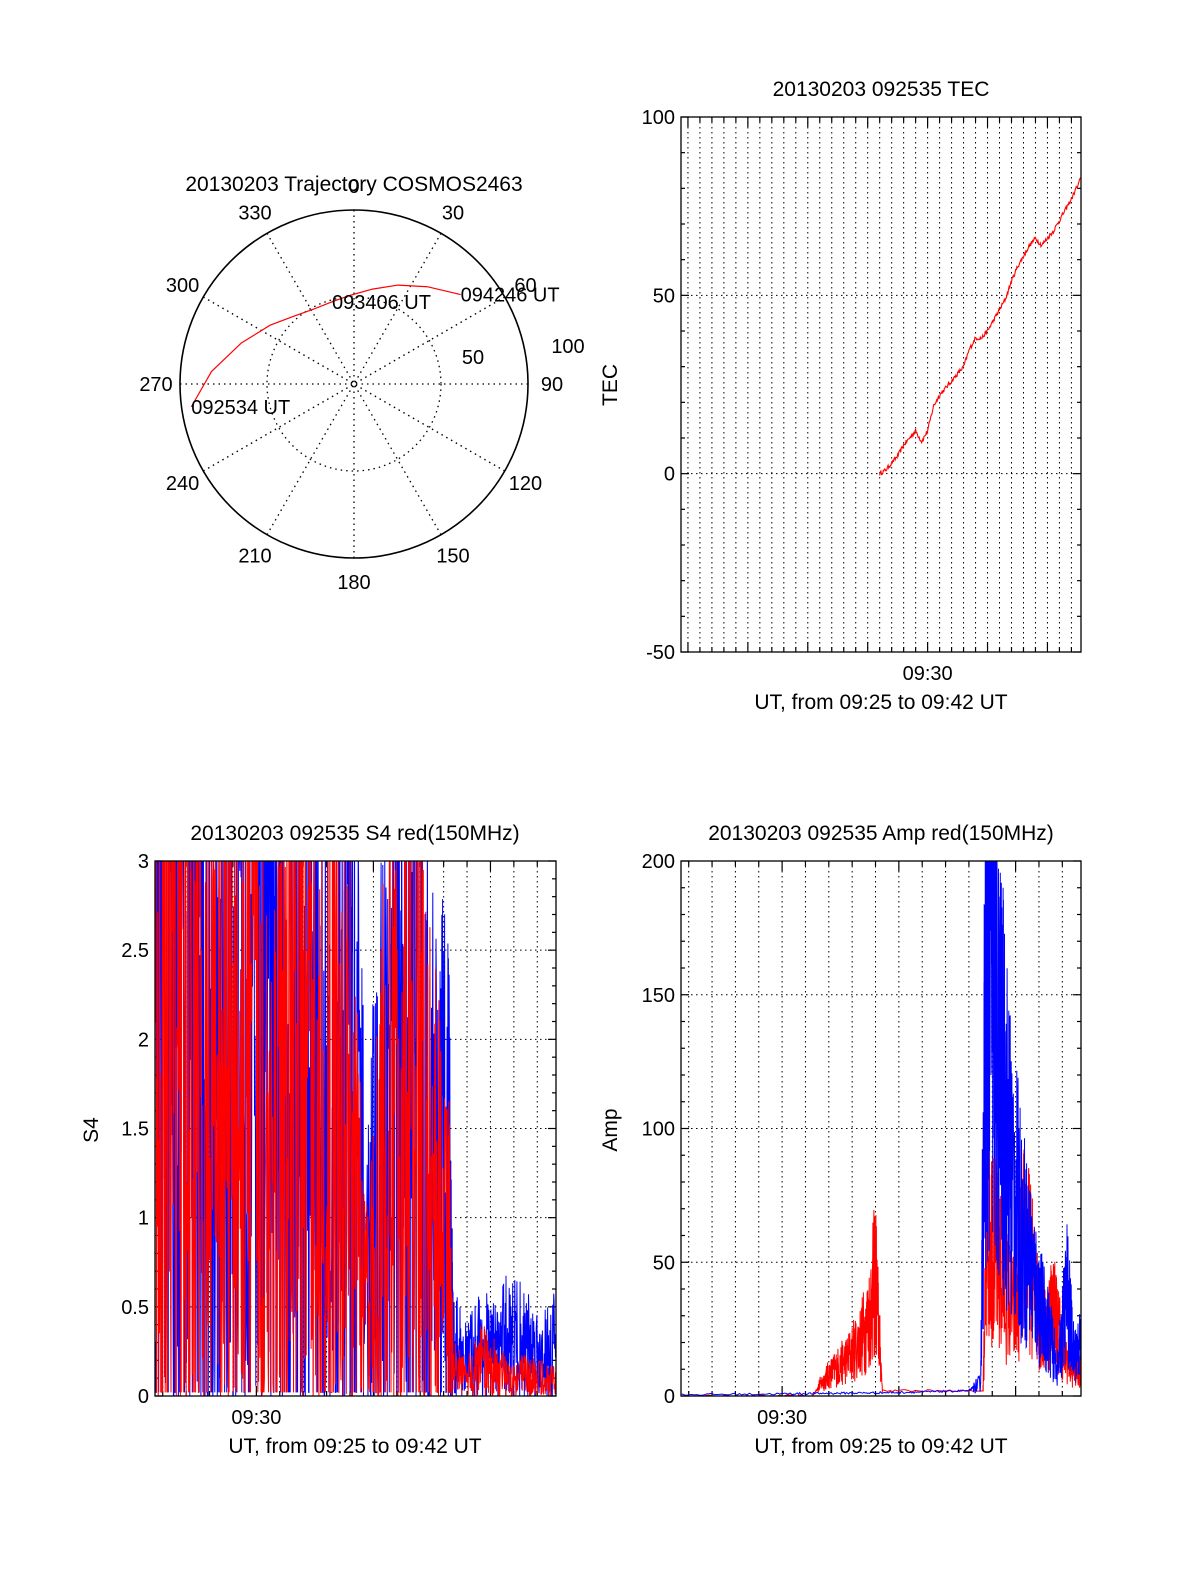 The width and height of the screenshot is (1200, 1575). Describe the element at coordinates (881, 89) in the screenshot. I see `tec-title: 20130203 092535 TEC` at that location.